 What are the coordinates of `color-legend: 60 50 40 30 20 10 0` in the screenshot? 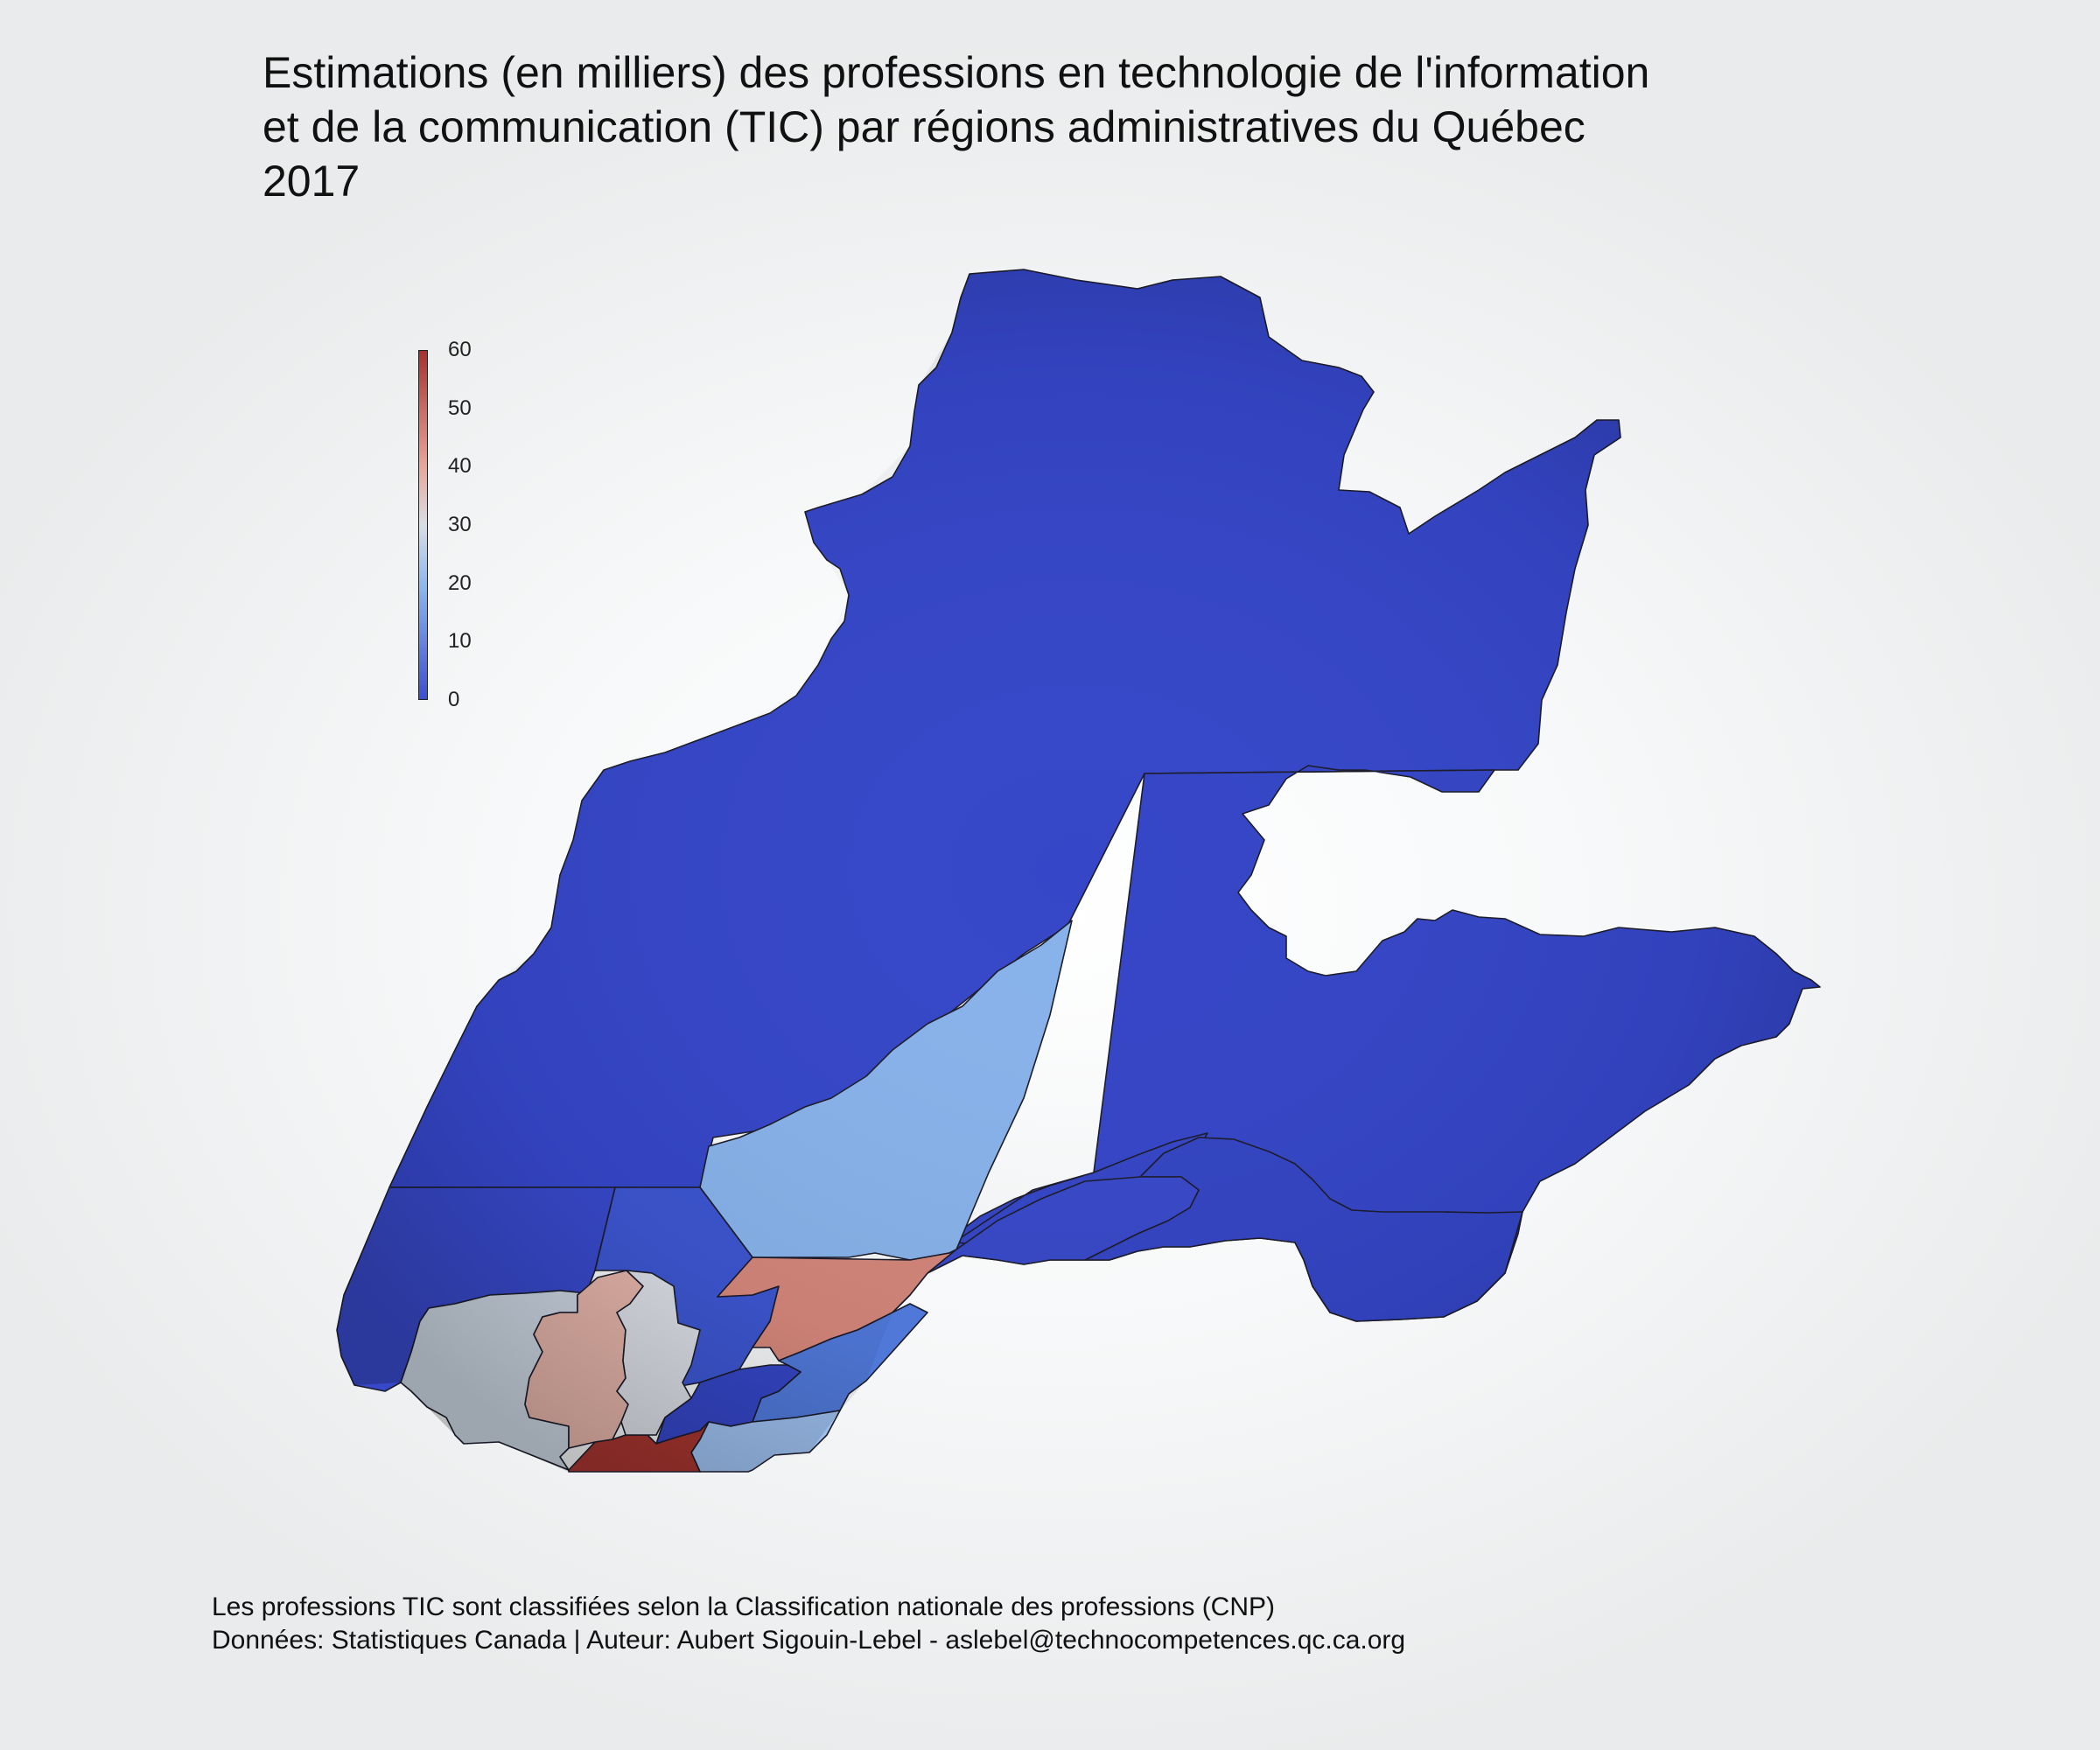 It's located at (470, 525).